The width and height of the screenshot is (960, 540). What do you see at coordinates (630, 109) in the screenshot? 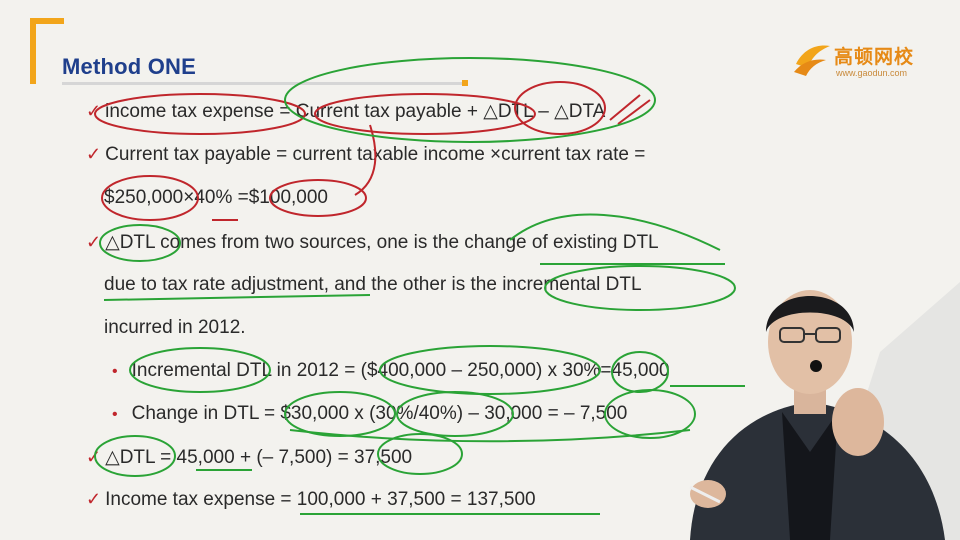
I see `red-ink-strike` at bounding box center [630, 109].